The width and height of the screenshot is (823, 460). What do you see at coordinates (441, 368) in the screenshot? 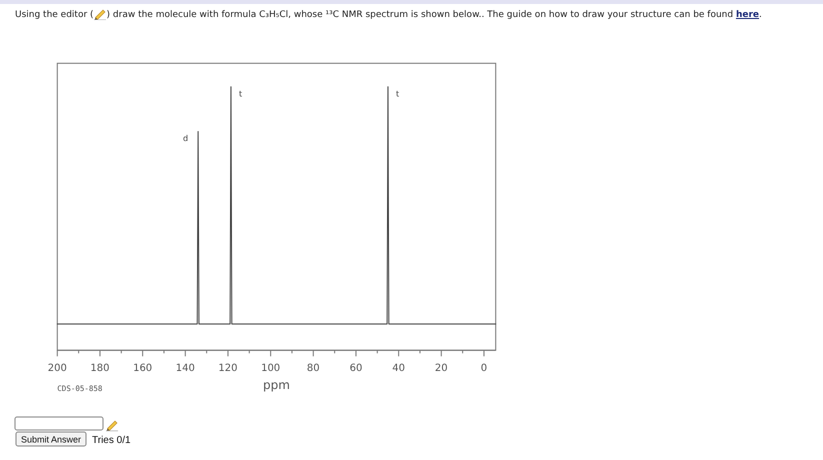
I see `x-tick-label: 20` at bounding box center [441, 368].